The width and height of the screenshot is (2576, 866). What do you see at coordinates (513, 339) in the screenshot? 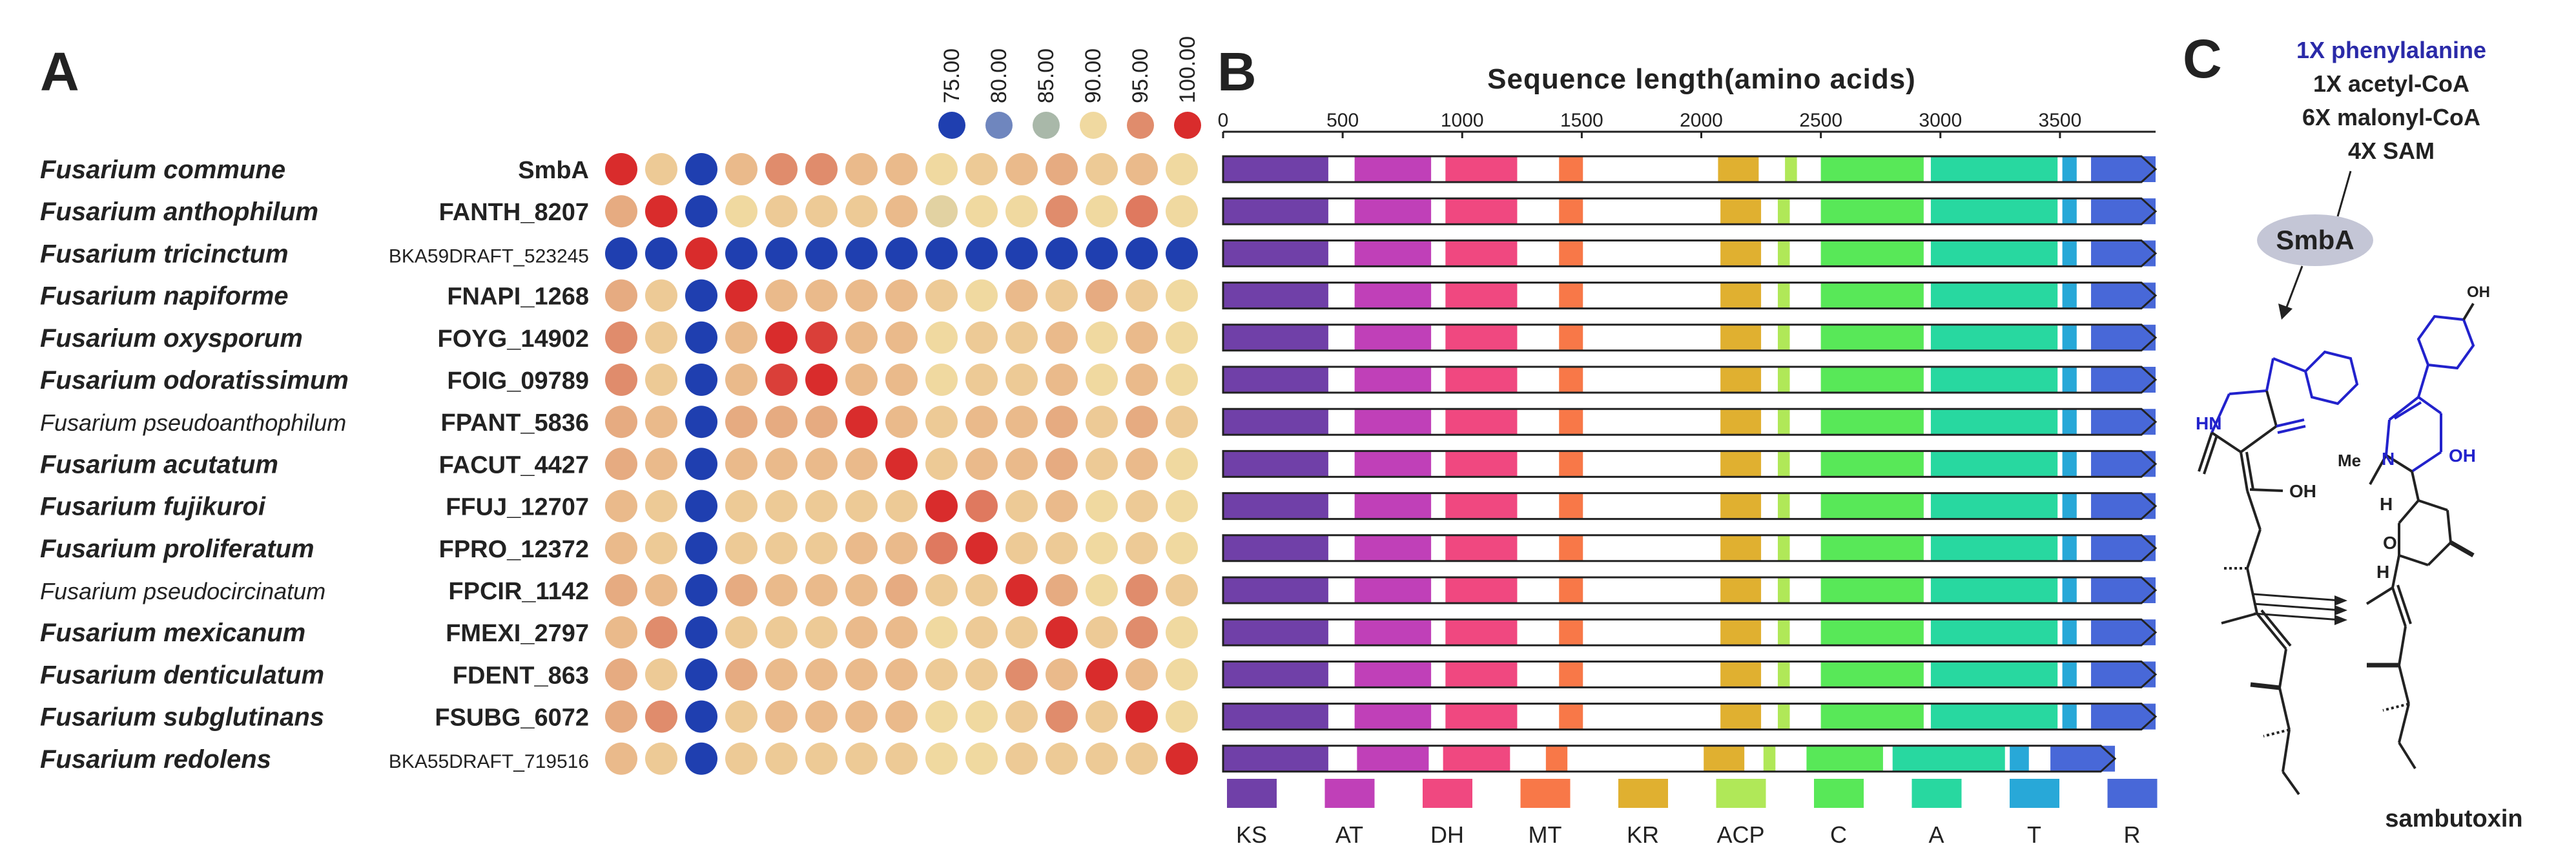
I see `gene-label: FOYG_14902` at bounding box center [513, 339].